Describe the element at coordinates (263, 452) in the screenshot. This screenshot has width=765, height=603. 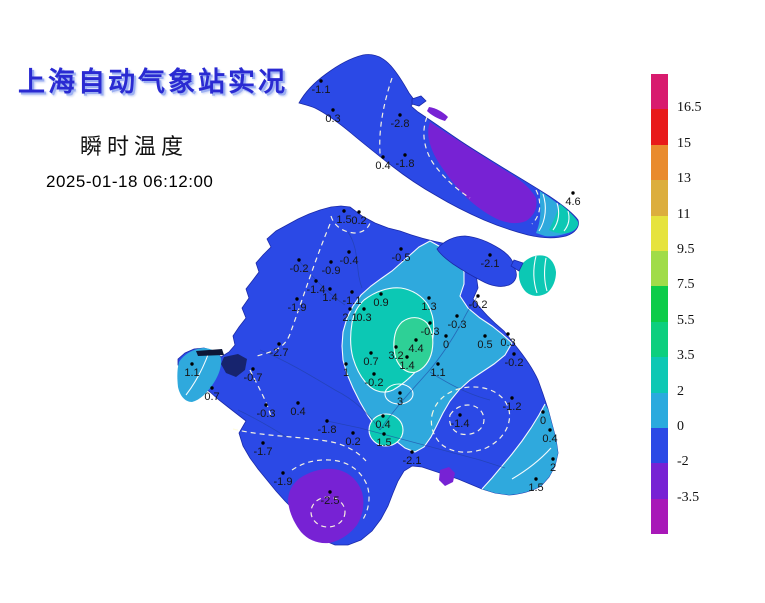
I see `station-value: -1.7` at that location.